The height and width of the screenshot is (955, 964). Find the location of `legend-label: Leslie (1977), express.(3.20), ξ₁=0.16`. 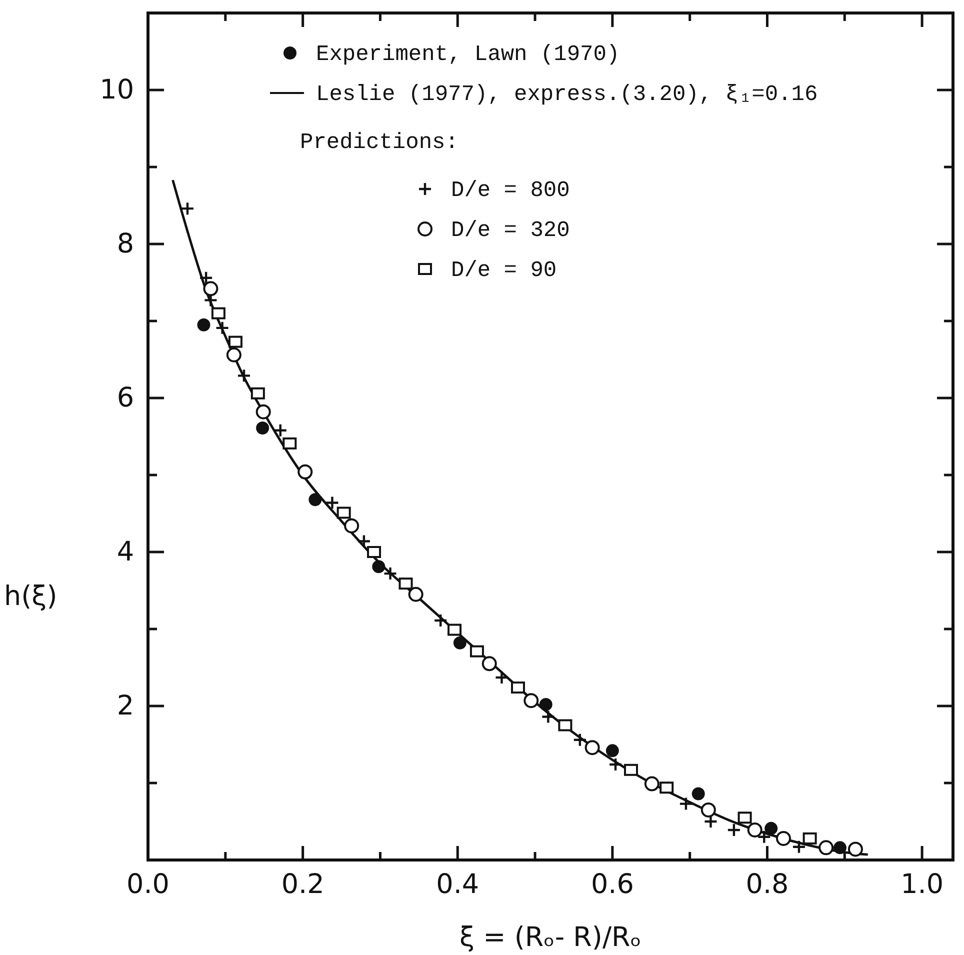

legend-label: Leslie (1977), express.(3.20), ξ₁=0.16 is located at coordinates (567, 94).